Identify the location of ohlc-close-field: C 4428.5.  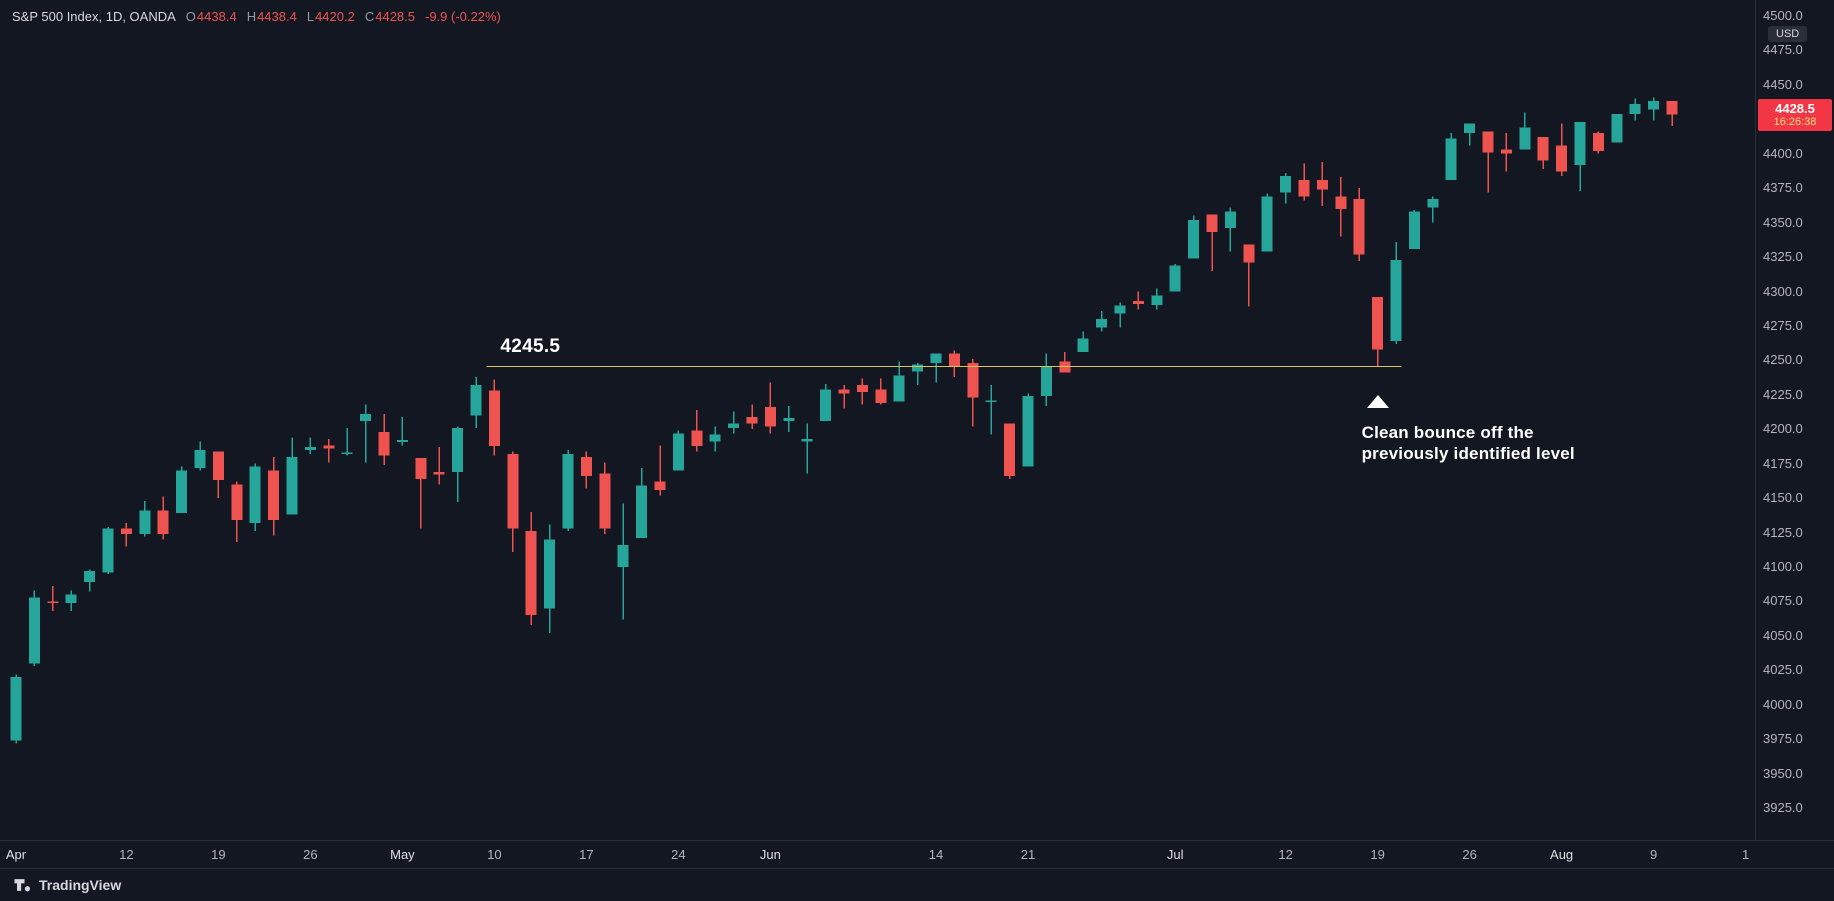
(390, 16).